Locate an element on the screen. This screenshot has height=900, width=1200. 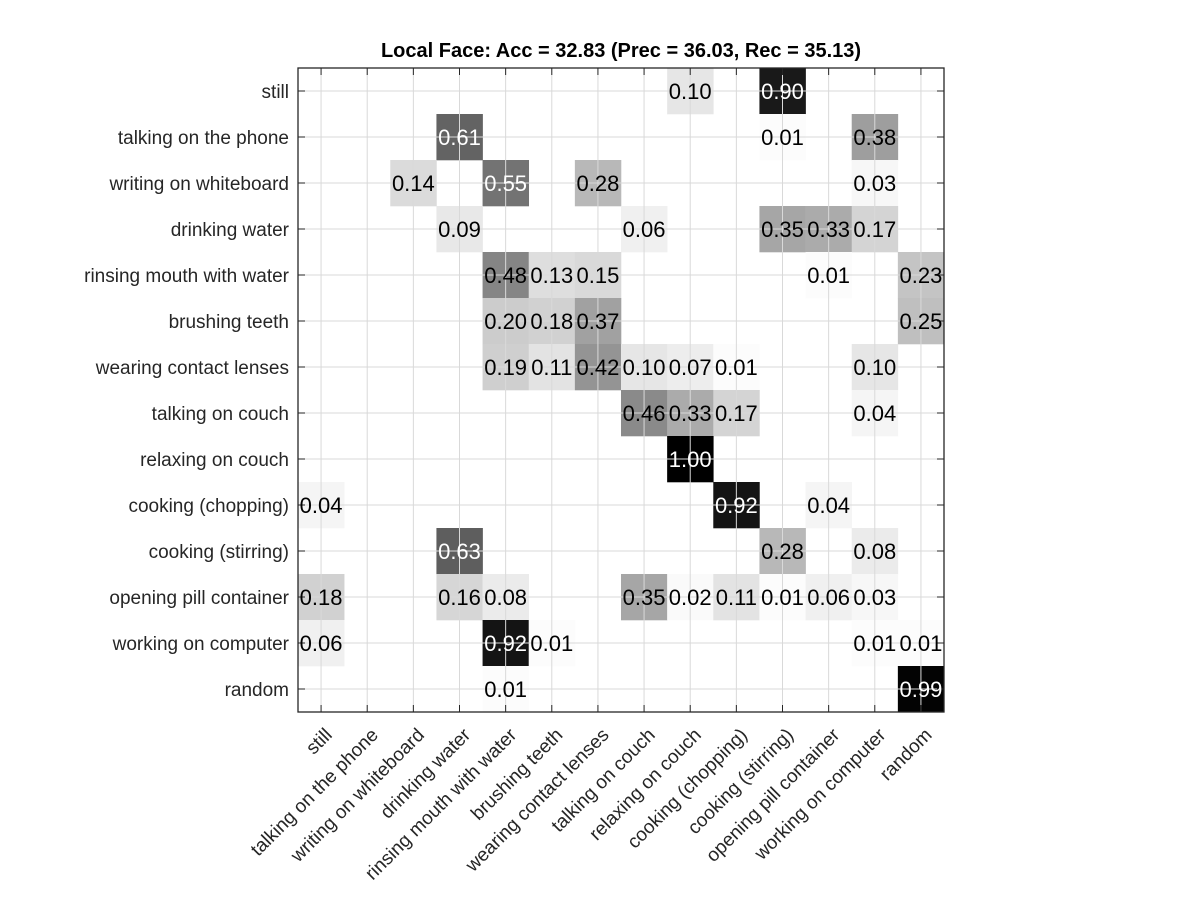
cell-value-label: 0.02 is located at coordinates (690, 597).